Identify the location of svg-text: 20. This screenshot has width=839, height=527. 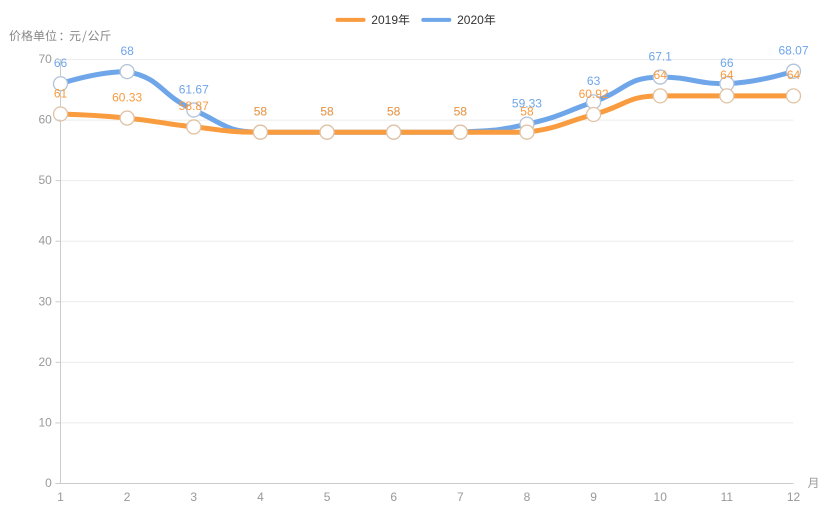
(45, 362).